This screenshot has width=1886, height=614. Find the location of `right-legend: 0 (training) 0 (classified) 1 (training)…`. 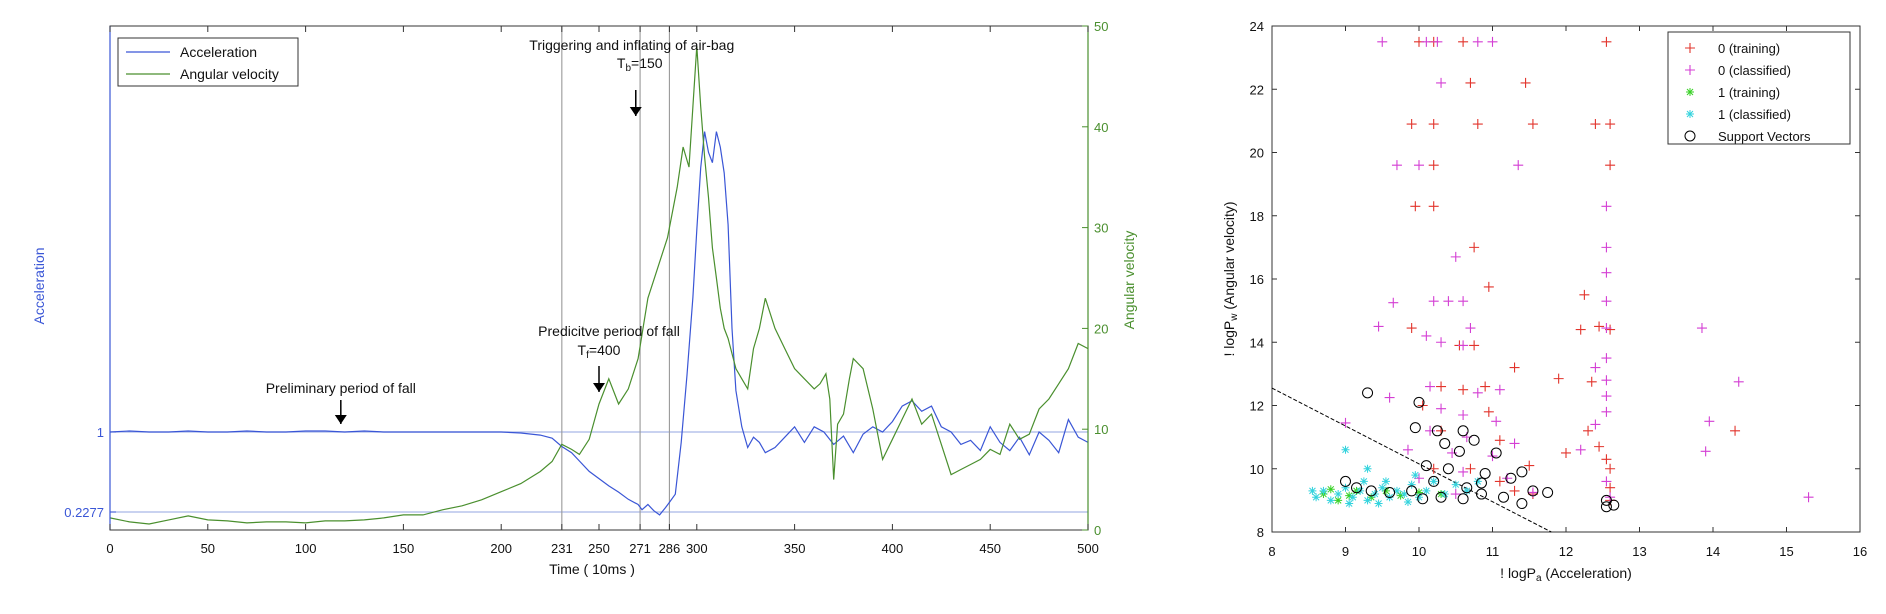

right-legend: 0 (training) 0 (classified) 1 (training)… is located at coordinates (1759, 88).